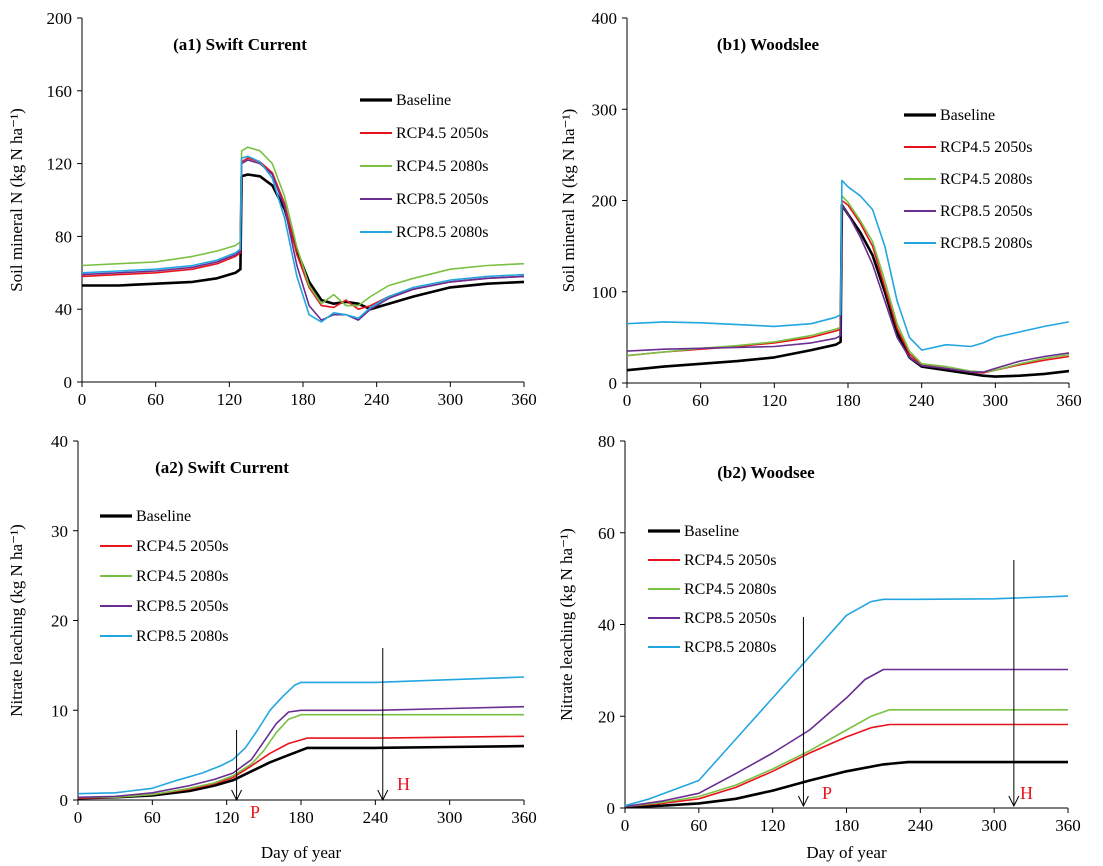 Image resolution: width=1103 pixels, height=866 pixels. I want to click on y-tick-label: 400, so click(605, 18).